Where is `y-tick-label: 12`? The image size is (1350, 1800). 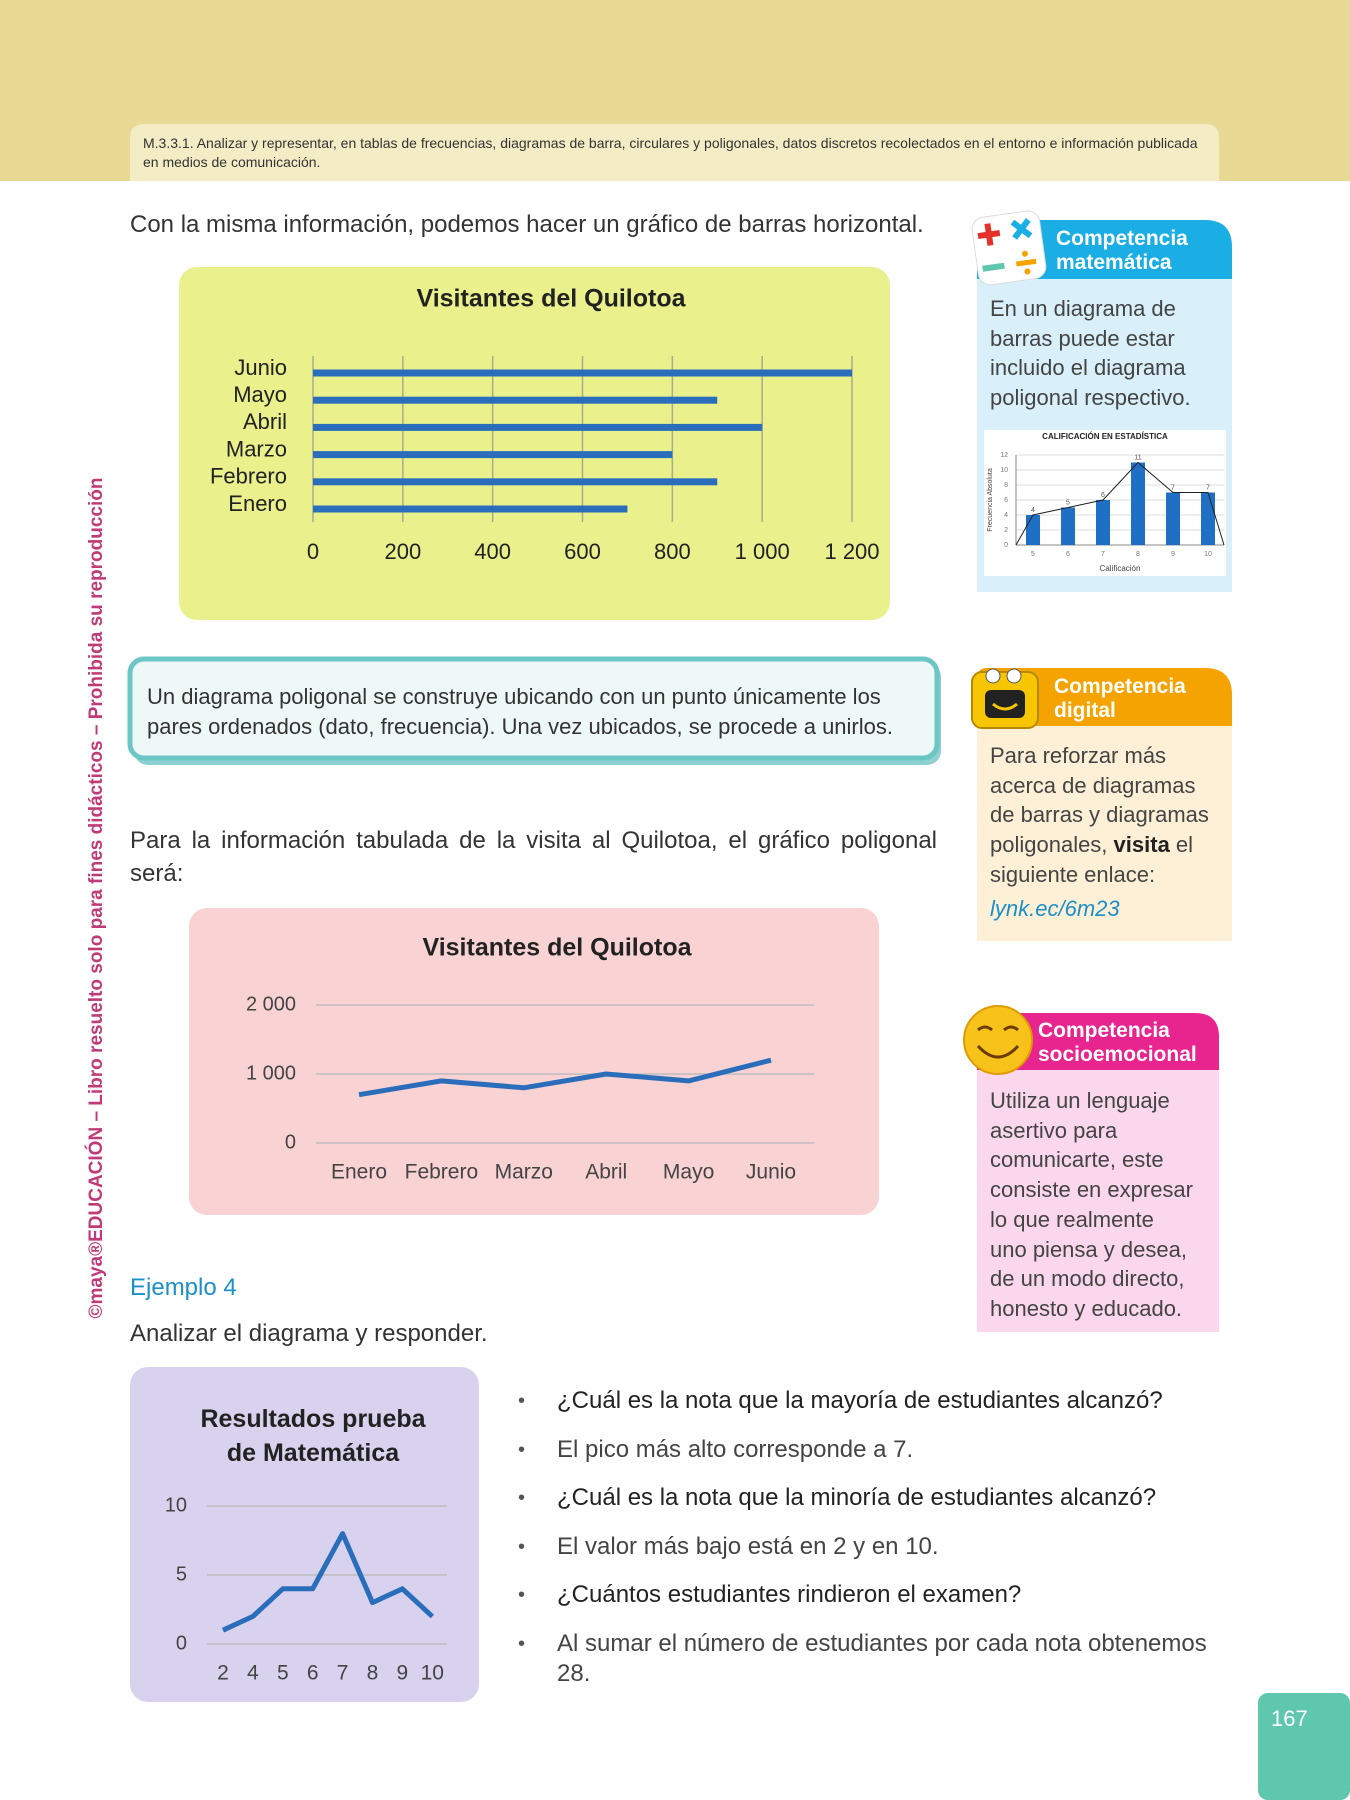 y-tick-label: 12 is located at coordinates (1004, 455).